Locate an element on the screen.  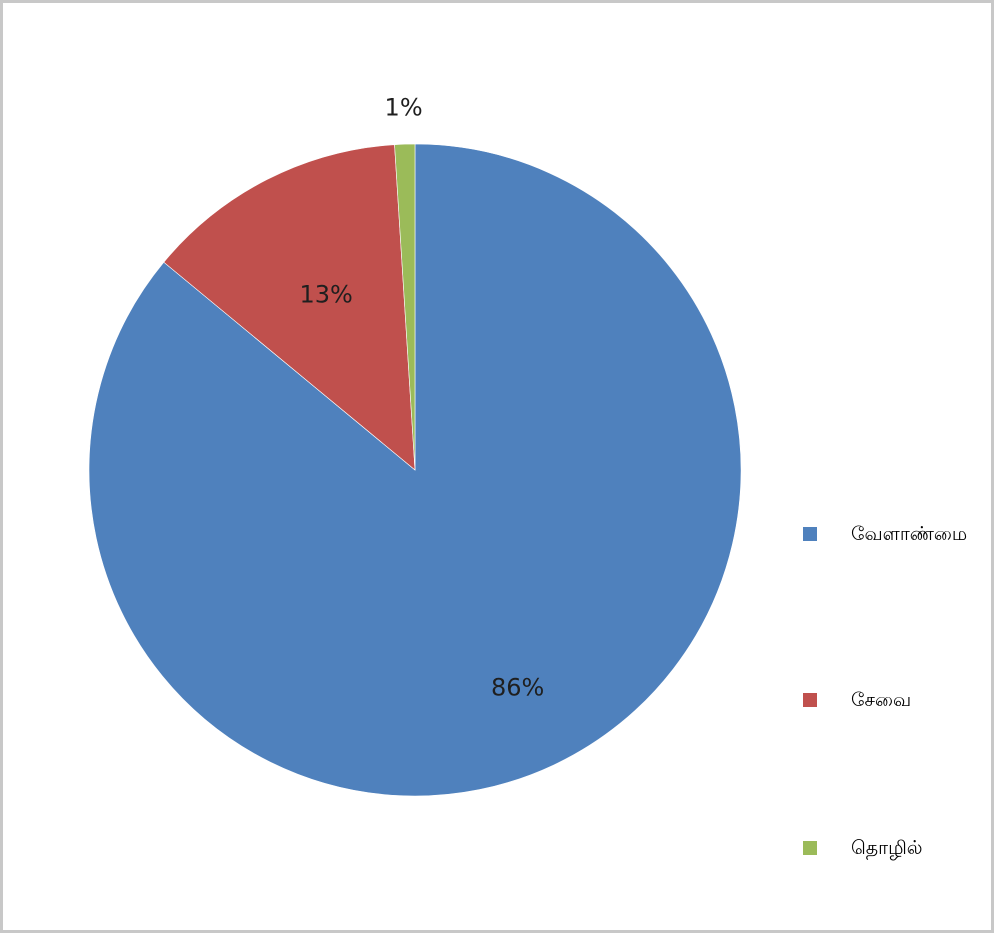
pie-data-label: 1% is located at coordinates (404, 107).